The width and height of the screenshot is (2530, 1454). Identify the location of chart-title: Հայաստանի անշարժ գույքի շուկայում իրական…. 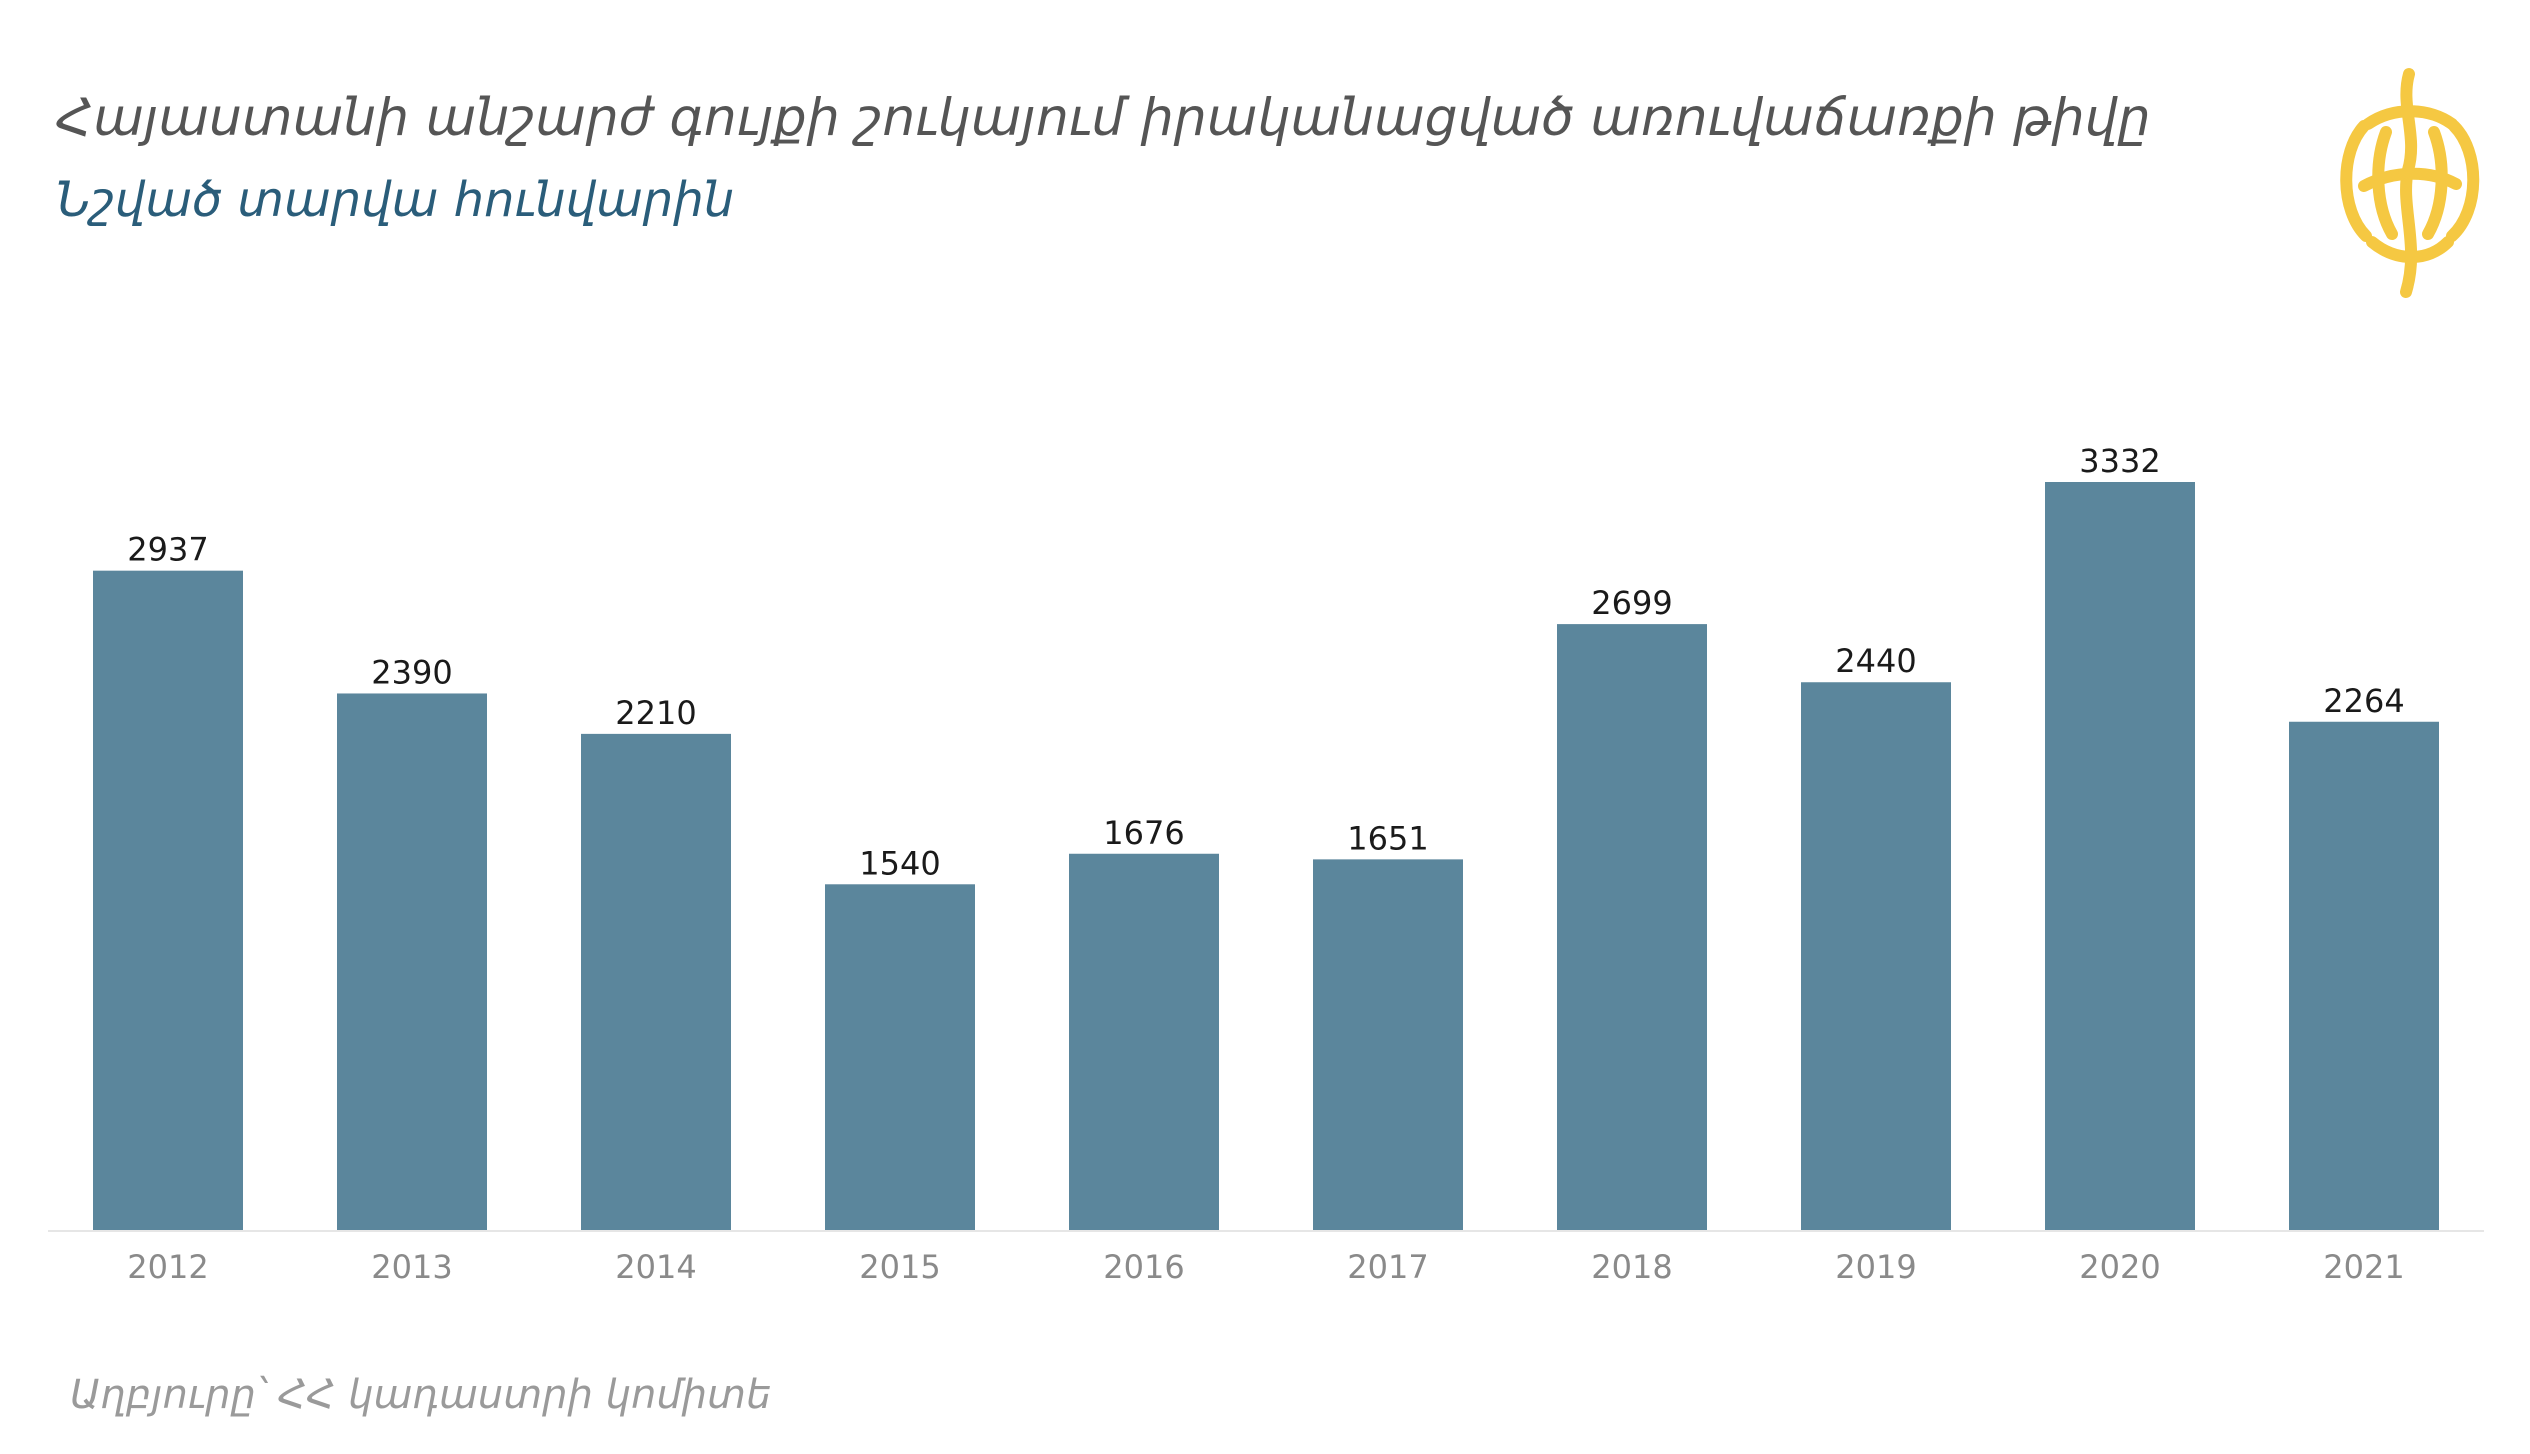
(1103, 118).